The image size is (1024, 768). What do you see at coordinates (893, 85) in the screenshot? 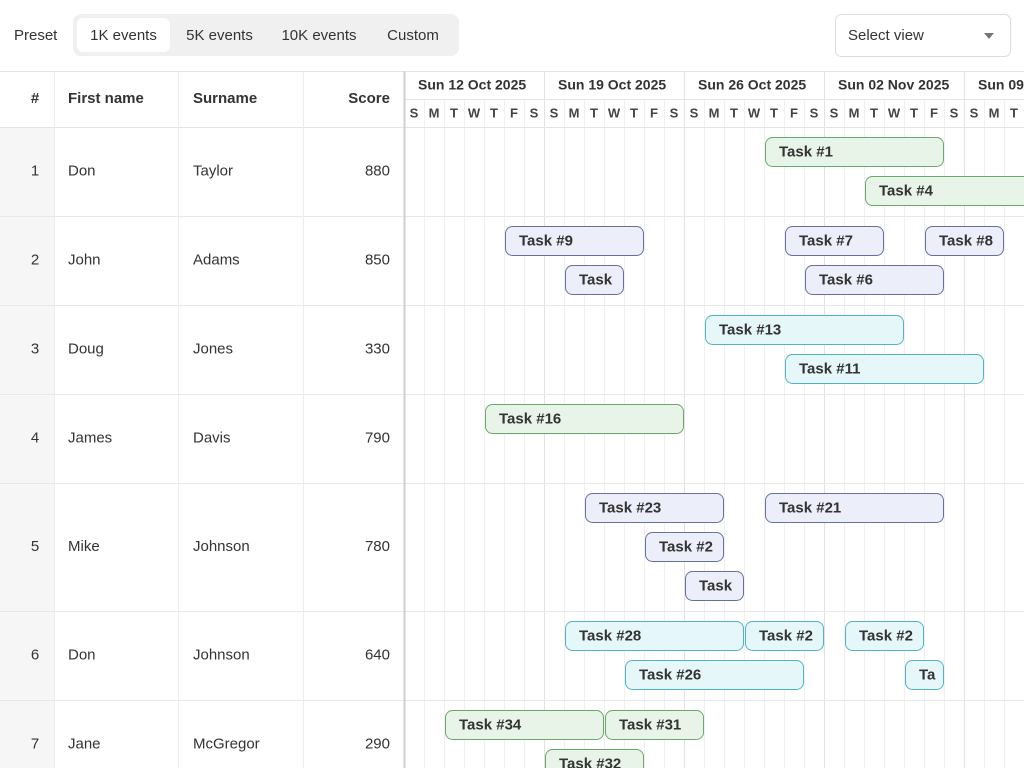
I see `week-label: Sun 02 Nov 2025` at bounding box center [893, 85].